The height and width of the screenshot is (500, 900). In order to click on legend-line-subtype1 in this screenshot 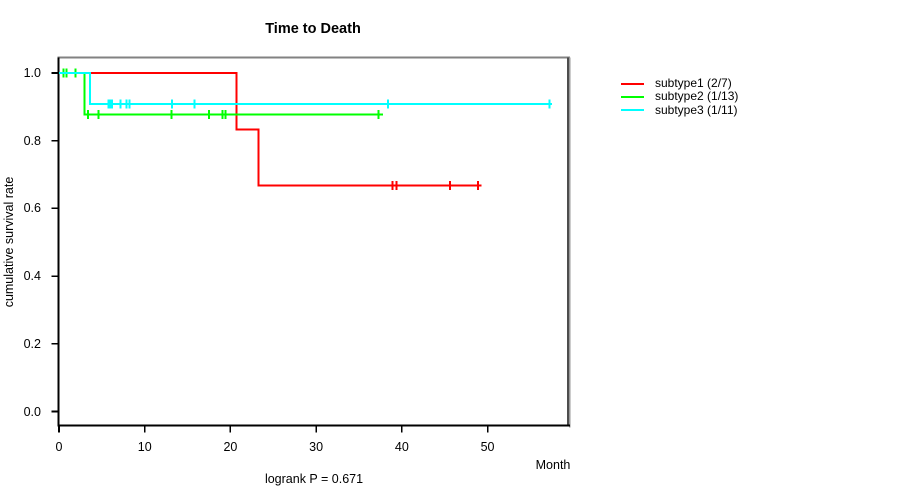, I will do `click(632, 83)`.